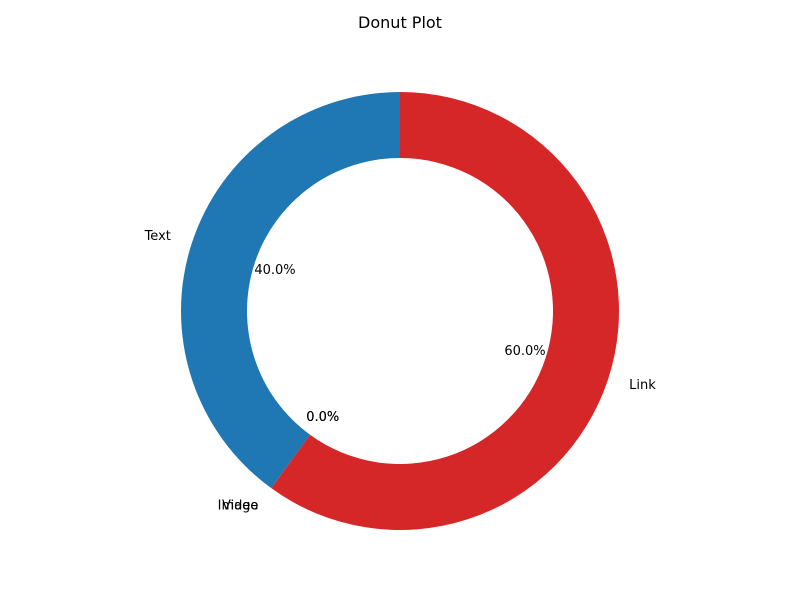 This screenshot has width=800, height=600. I want to click on slice-label-link: Link, so click(642, 385).